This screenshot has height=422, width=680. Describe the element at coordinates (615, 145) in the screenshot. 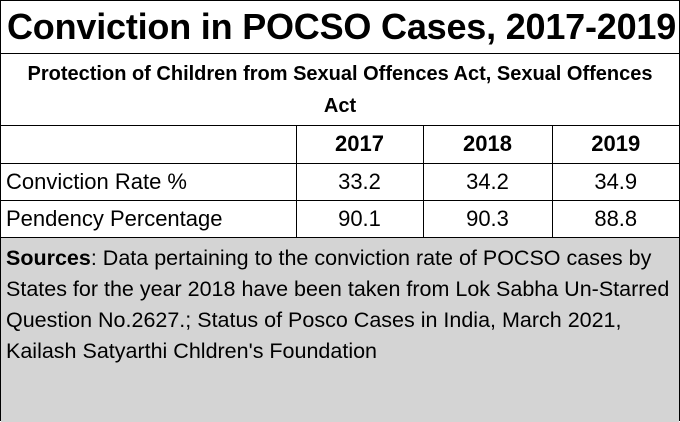

I see `header-cell-2019: 2019` at that location.